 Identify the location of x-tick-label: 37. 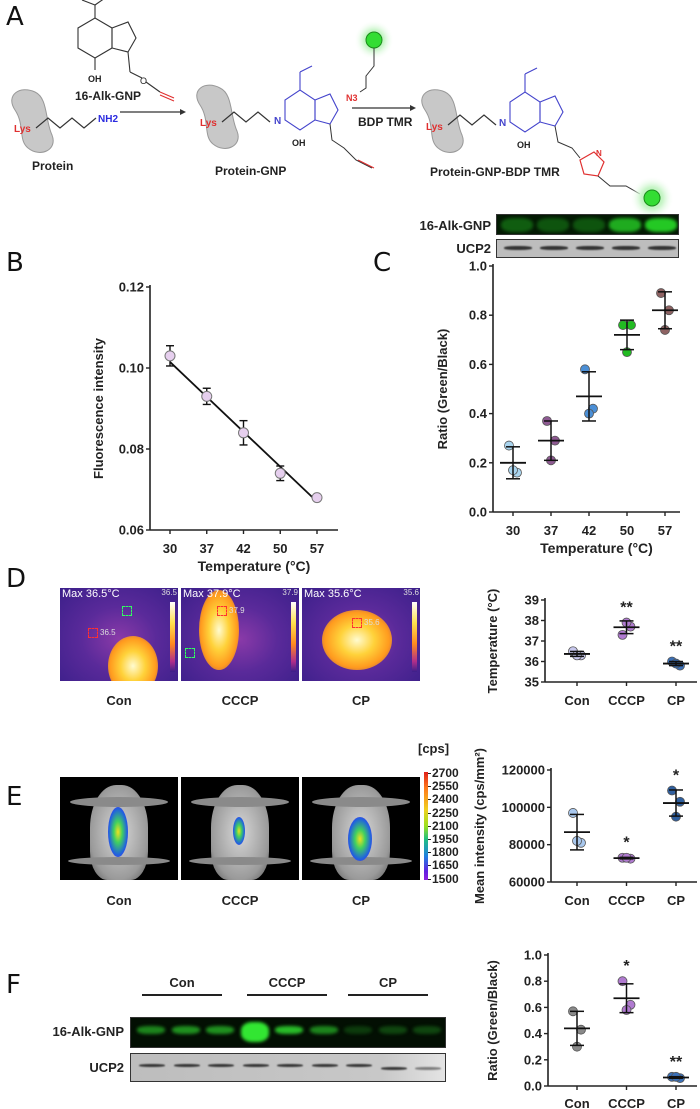
(551, 530).